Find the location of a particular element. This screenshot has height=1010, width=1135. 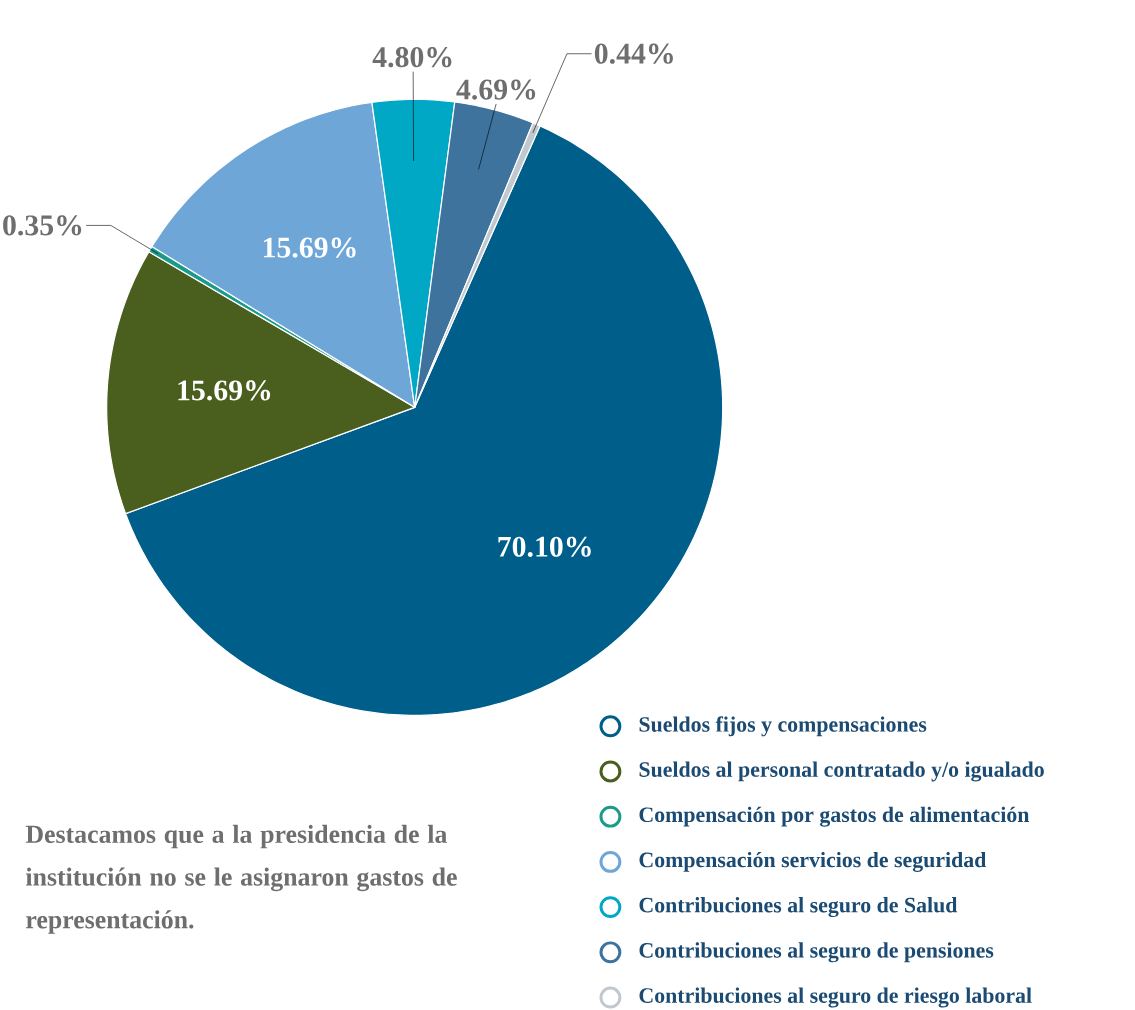

data-label: 0.44% is located at coordinates (633, 53).